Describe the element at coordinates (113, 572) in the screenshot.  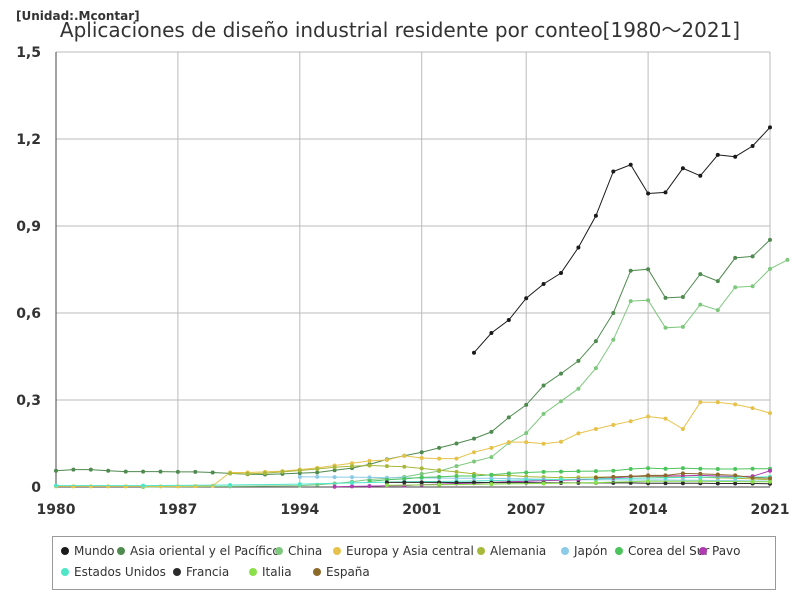
I see `legend-item: Estados Unidos` at that location.